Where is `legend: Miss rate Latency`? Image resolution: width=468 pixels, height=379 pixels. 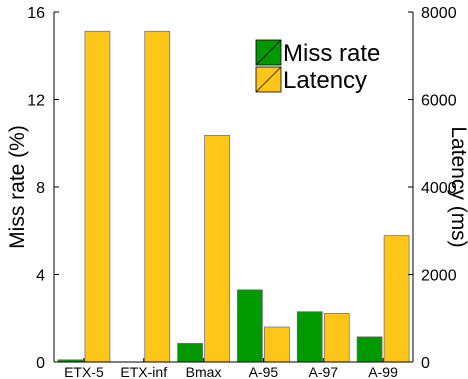
legend: Miss rate Latency is located at coordinates (318, 66).